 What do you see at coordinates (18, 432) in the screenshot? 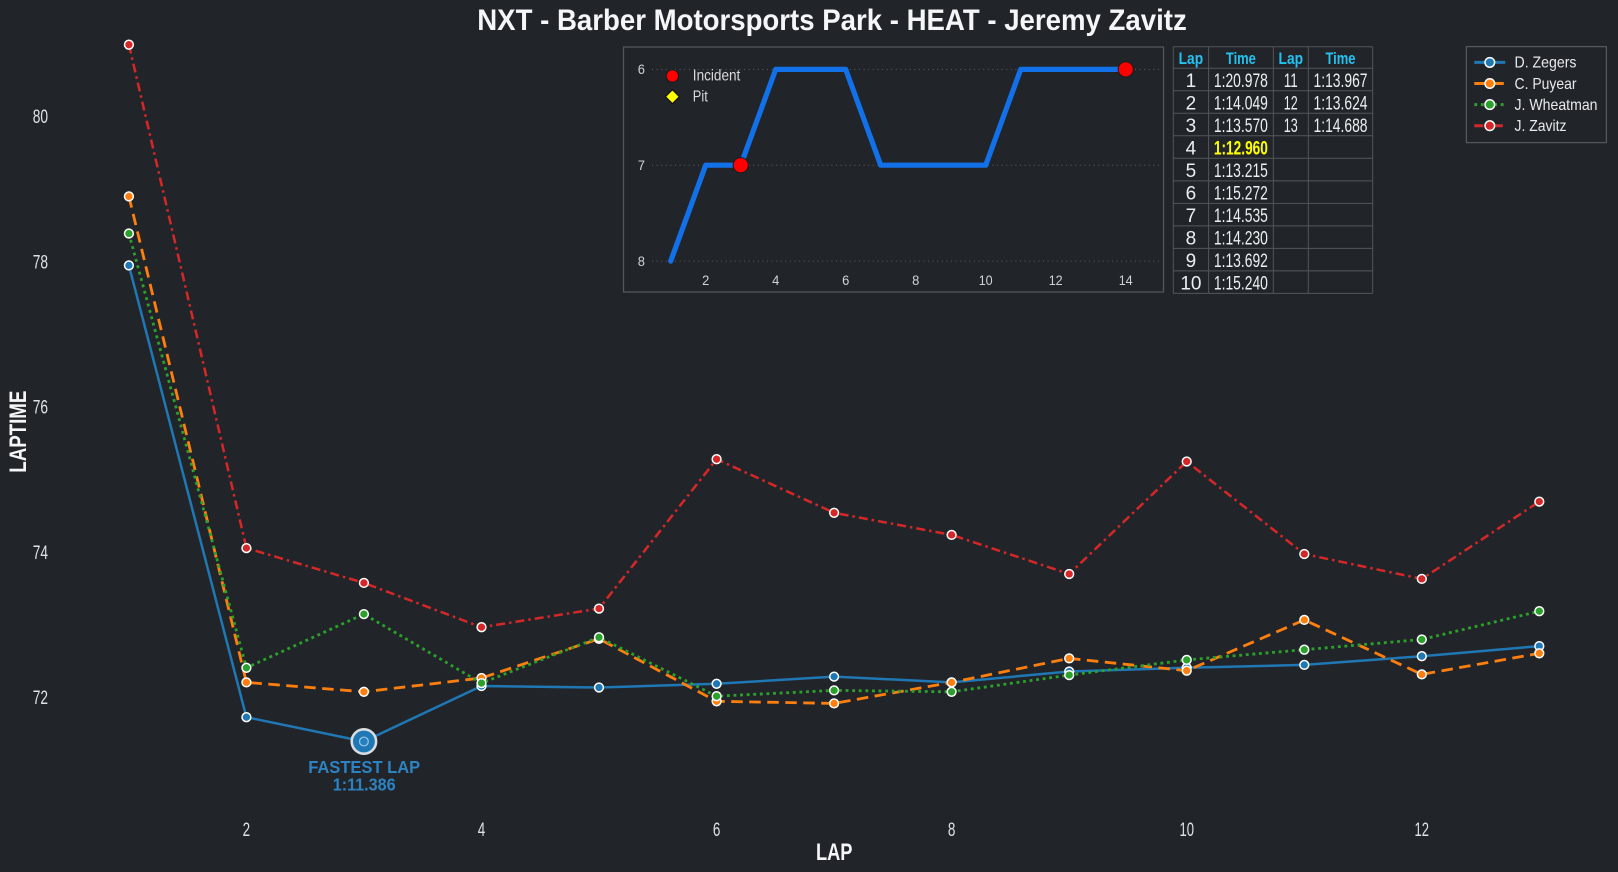
I see `svg-text: LAPTIME` at bounding box center [18, 432].